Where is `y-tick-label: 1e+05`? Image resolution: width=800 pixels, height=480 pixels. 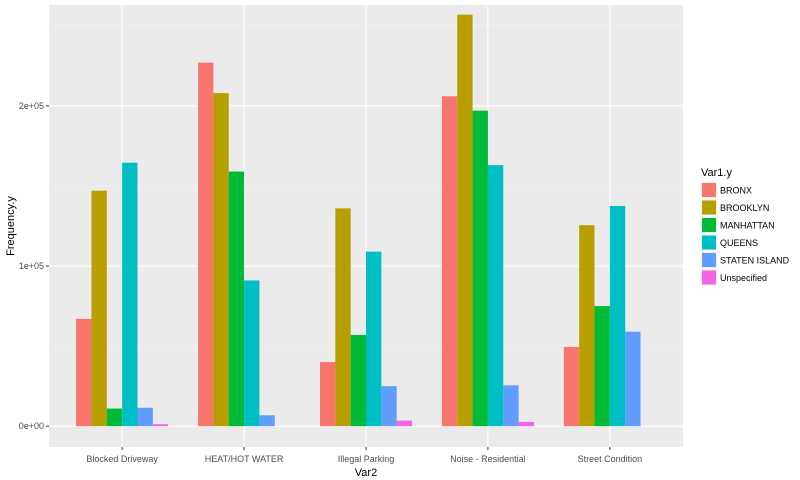
y-tick-label: 1e+05 is located at coordinates (31, 266).